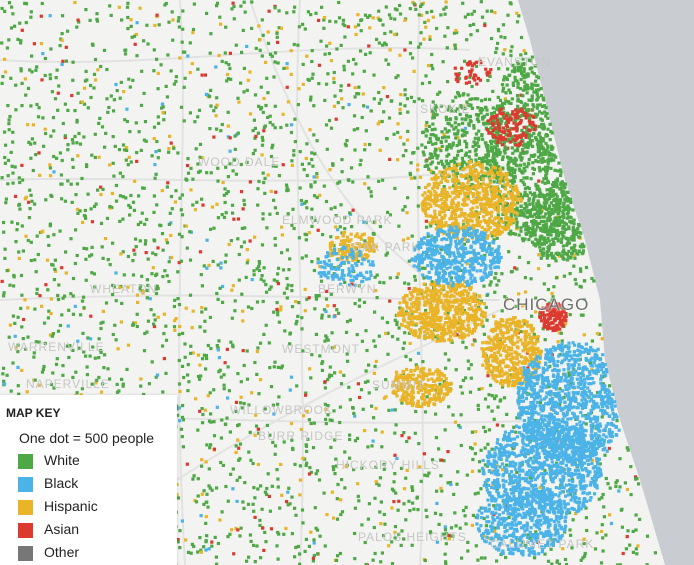 This screenshot has height=565, width=694. Describe the element at coordinates (33, 413) in the screenshot. I see `map-key-title: MAP KEY` at that location.